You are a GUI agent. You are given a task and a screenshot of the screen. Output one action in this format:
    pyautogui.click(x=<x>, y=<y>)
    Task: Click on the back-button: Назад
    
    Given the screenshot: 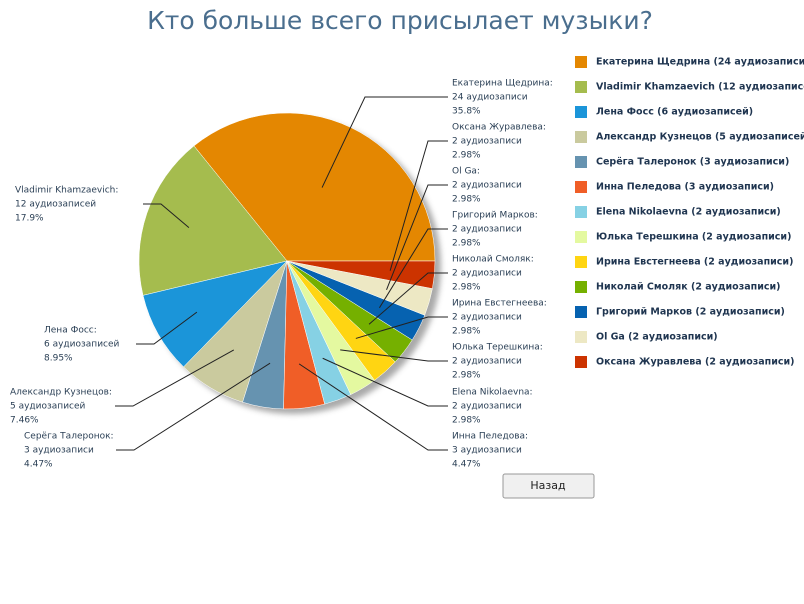 What is the action you would take?
    pyautogui.click(x=548, y=486)
    